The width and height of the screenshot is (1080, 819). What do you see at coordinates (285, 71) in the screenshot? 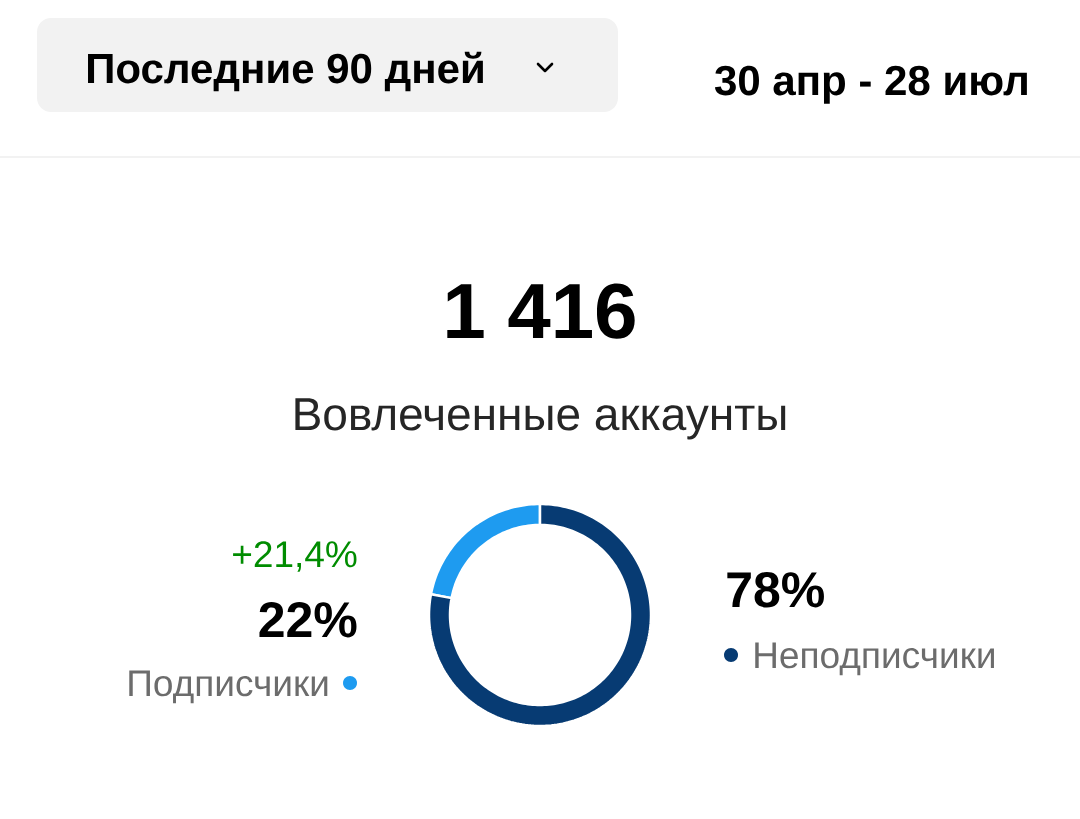
I see `text: Последние 90 дней` at bounding box center [285, 71].